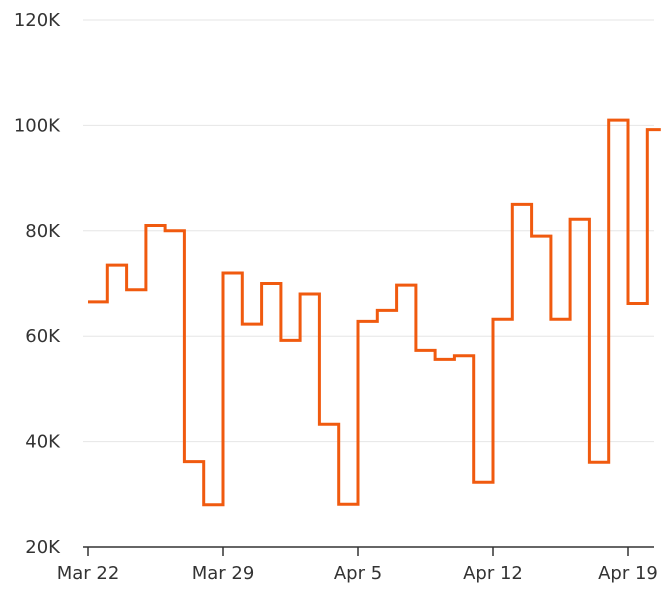  What do you see at coordinates (368, 551) in the screenshot?
I see `x-axis` at bounding box center [368, 551].